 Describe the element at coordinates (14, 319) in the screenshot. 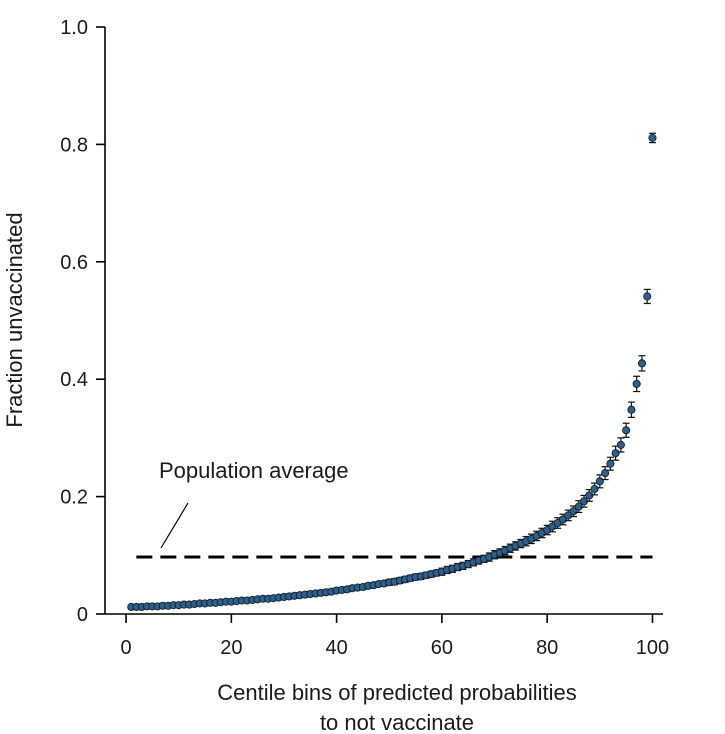

I see `y-axis-title: Fraction unvaccinated` at that location.